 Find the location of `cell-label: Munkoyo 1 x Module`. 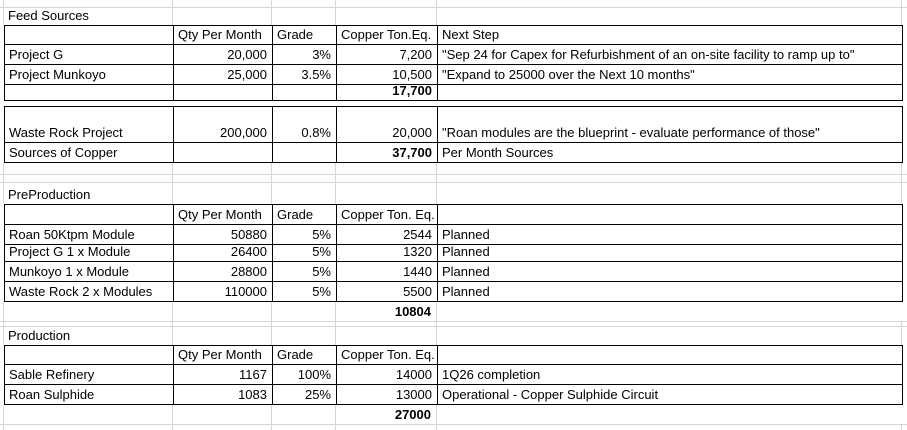

cell-label: Munkoyo 1 x Module is located at coordinates (89, 272).